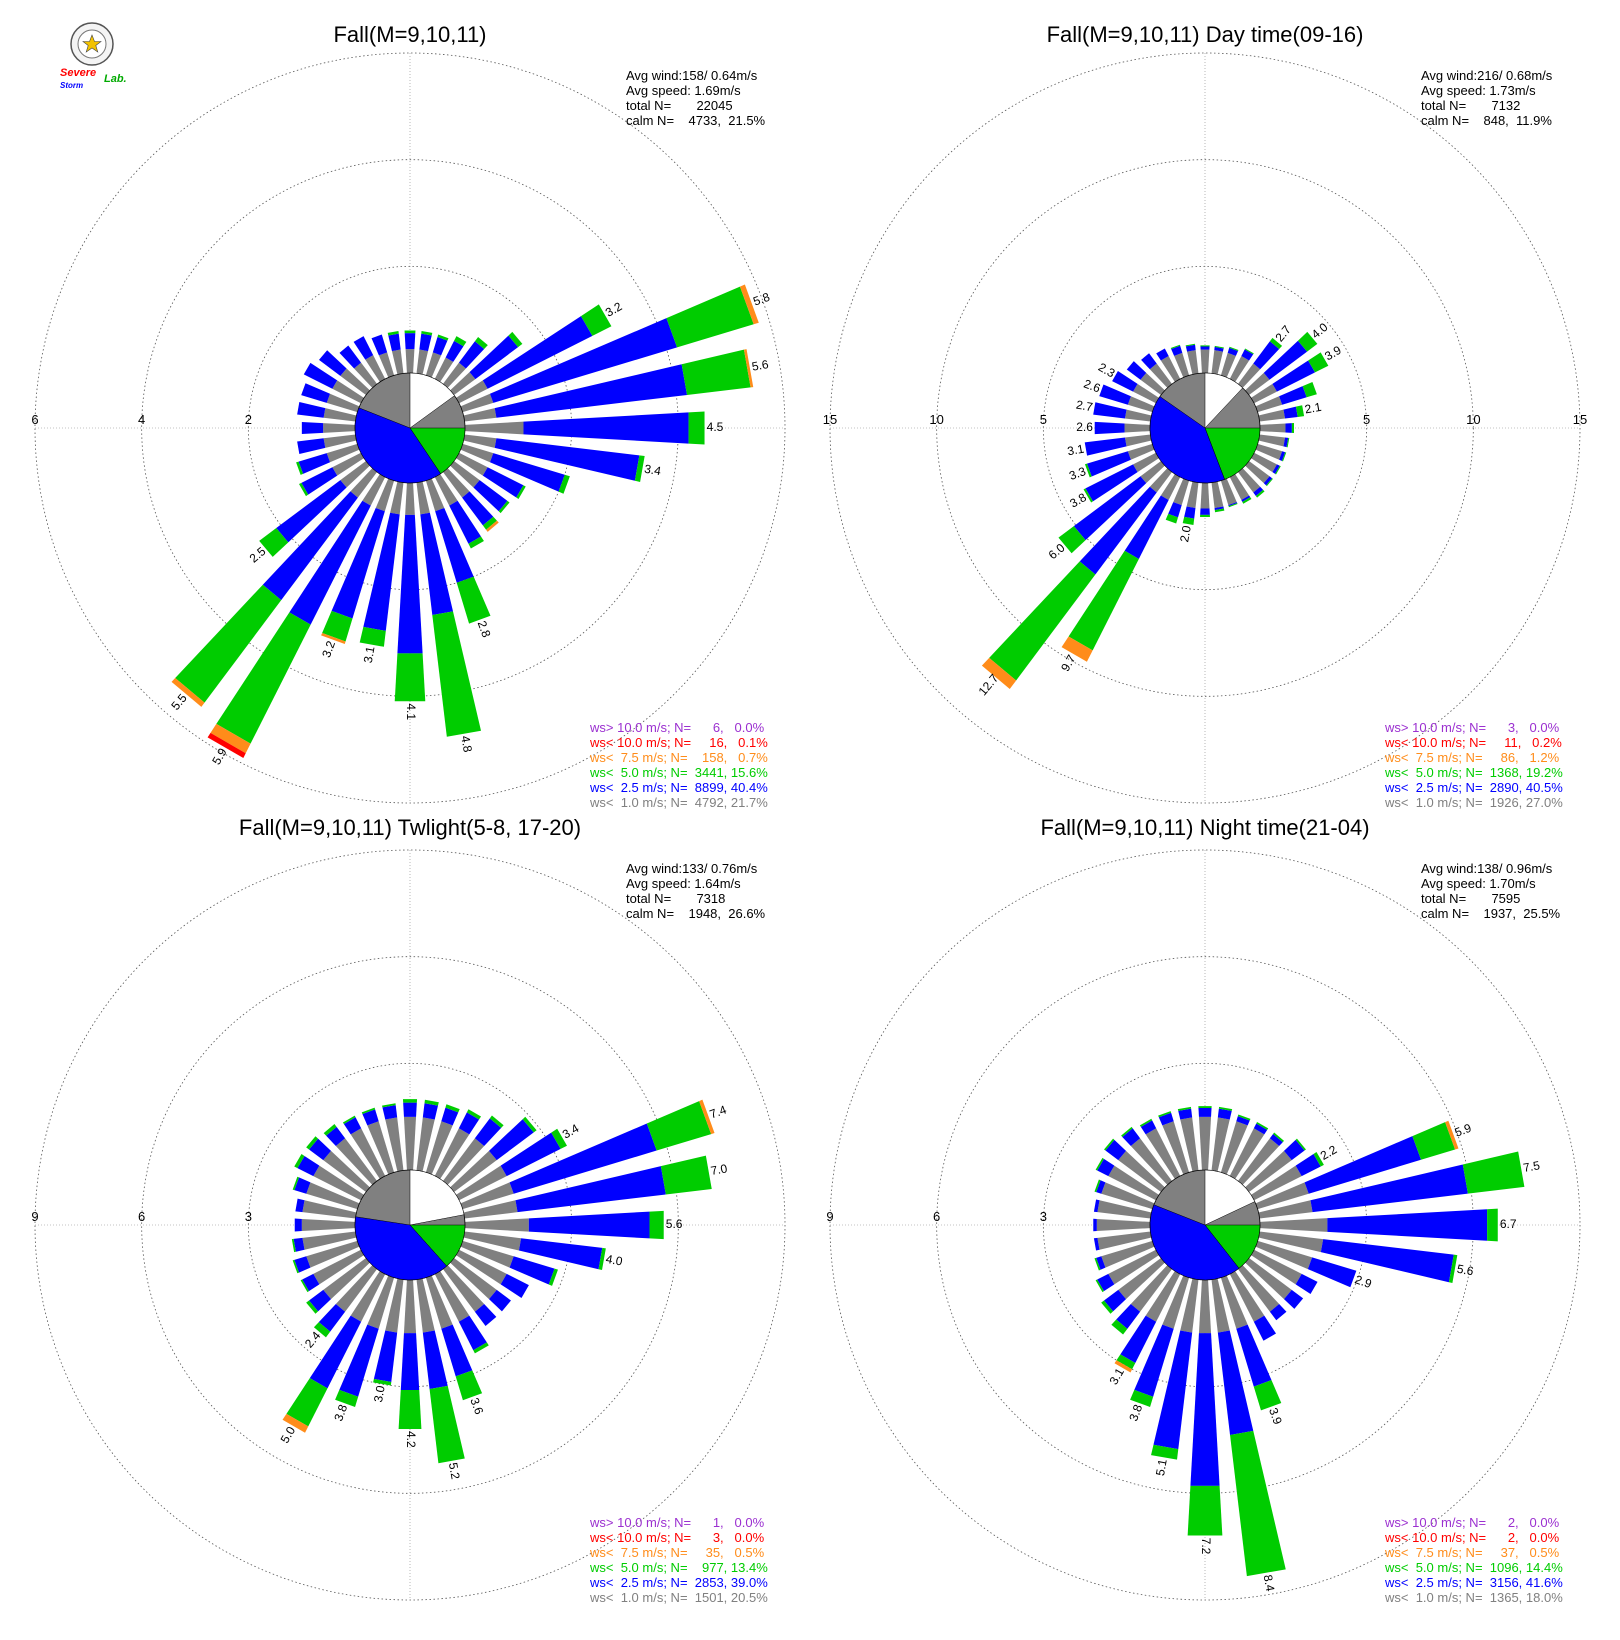 Image resolution: width=1620 pixels, height=1640 pixels. I want to click on stat-total-n: total N= 7595, so click(1470, 898).